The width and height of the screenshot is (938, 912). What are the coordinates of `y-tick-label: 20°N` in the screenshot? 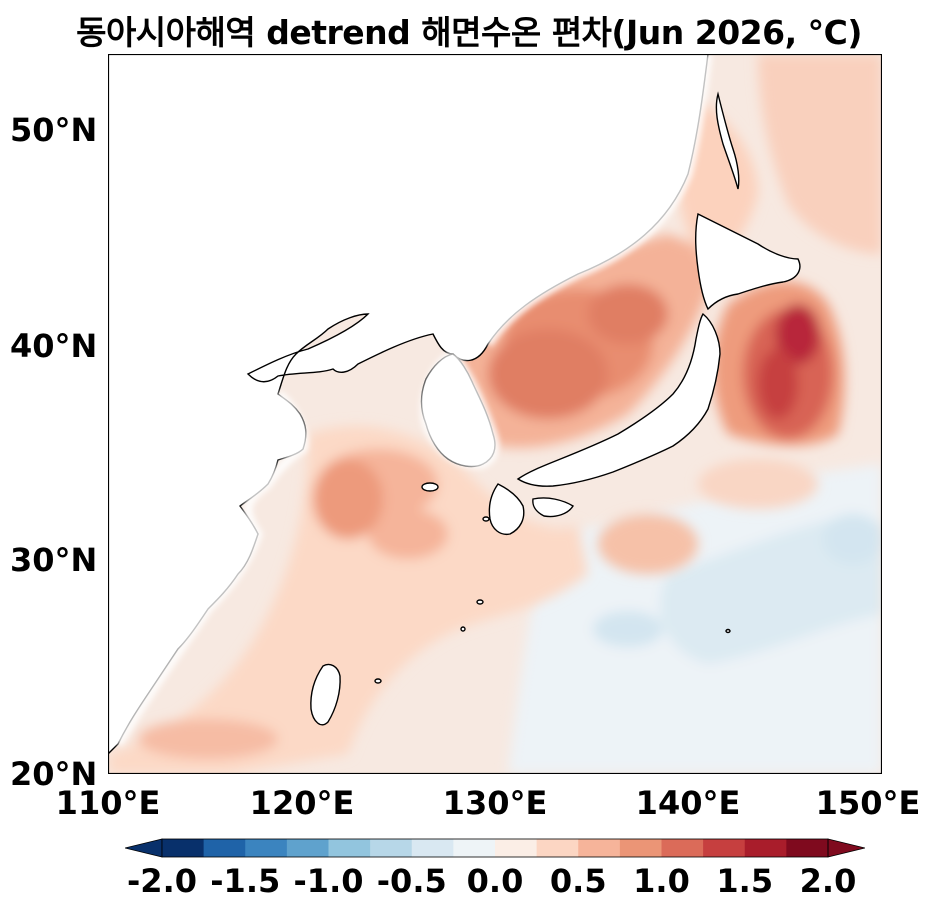 It's located at (54, 774).